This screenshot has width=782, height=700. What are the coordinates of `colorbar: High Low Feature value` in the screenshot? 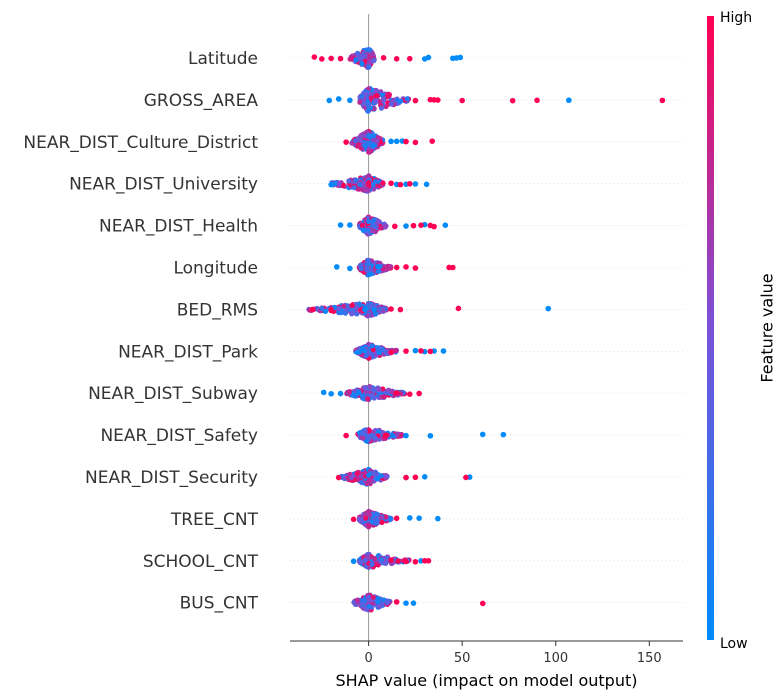 It's located at (742, 331).